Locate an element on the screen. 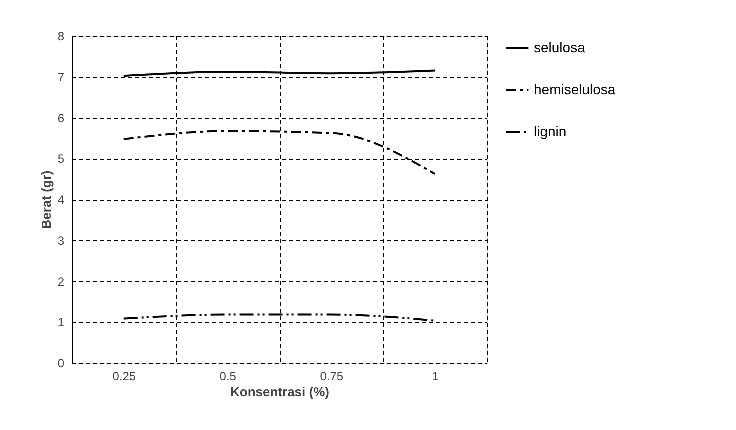 The height and width of the screenshot is (430, 736). y-tick-label: 3 is located at coordinates (61, 241).